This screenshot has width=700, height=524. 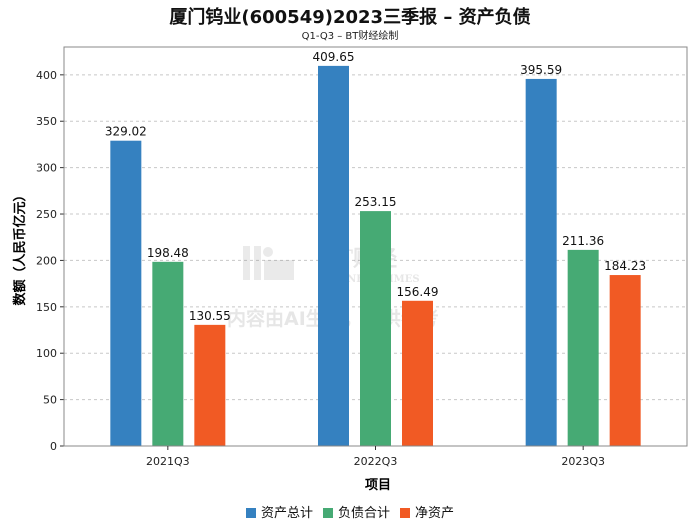 What do you see at coordinates (168, 461) in the screenshot?
I see `x-tick-label: 2021Q3` at bounding box center [168, 461].